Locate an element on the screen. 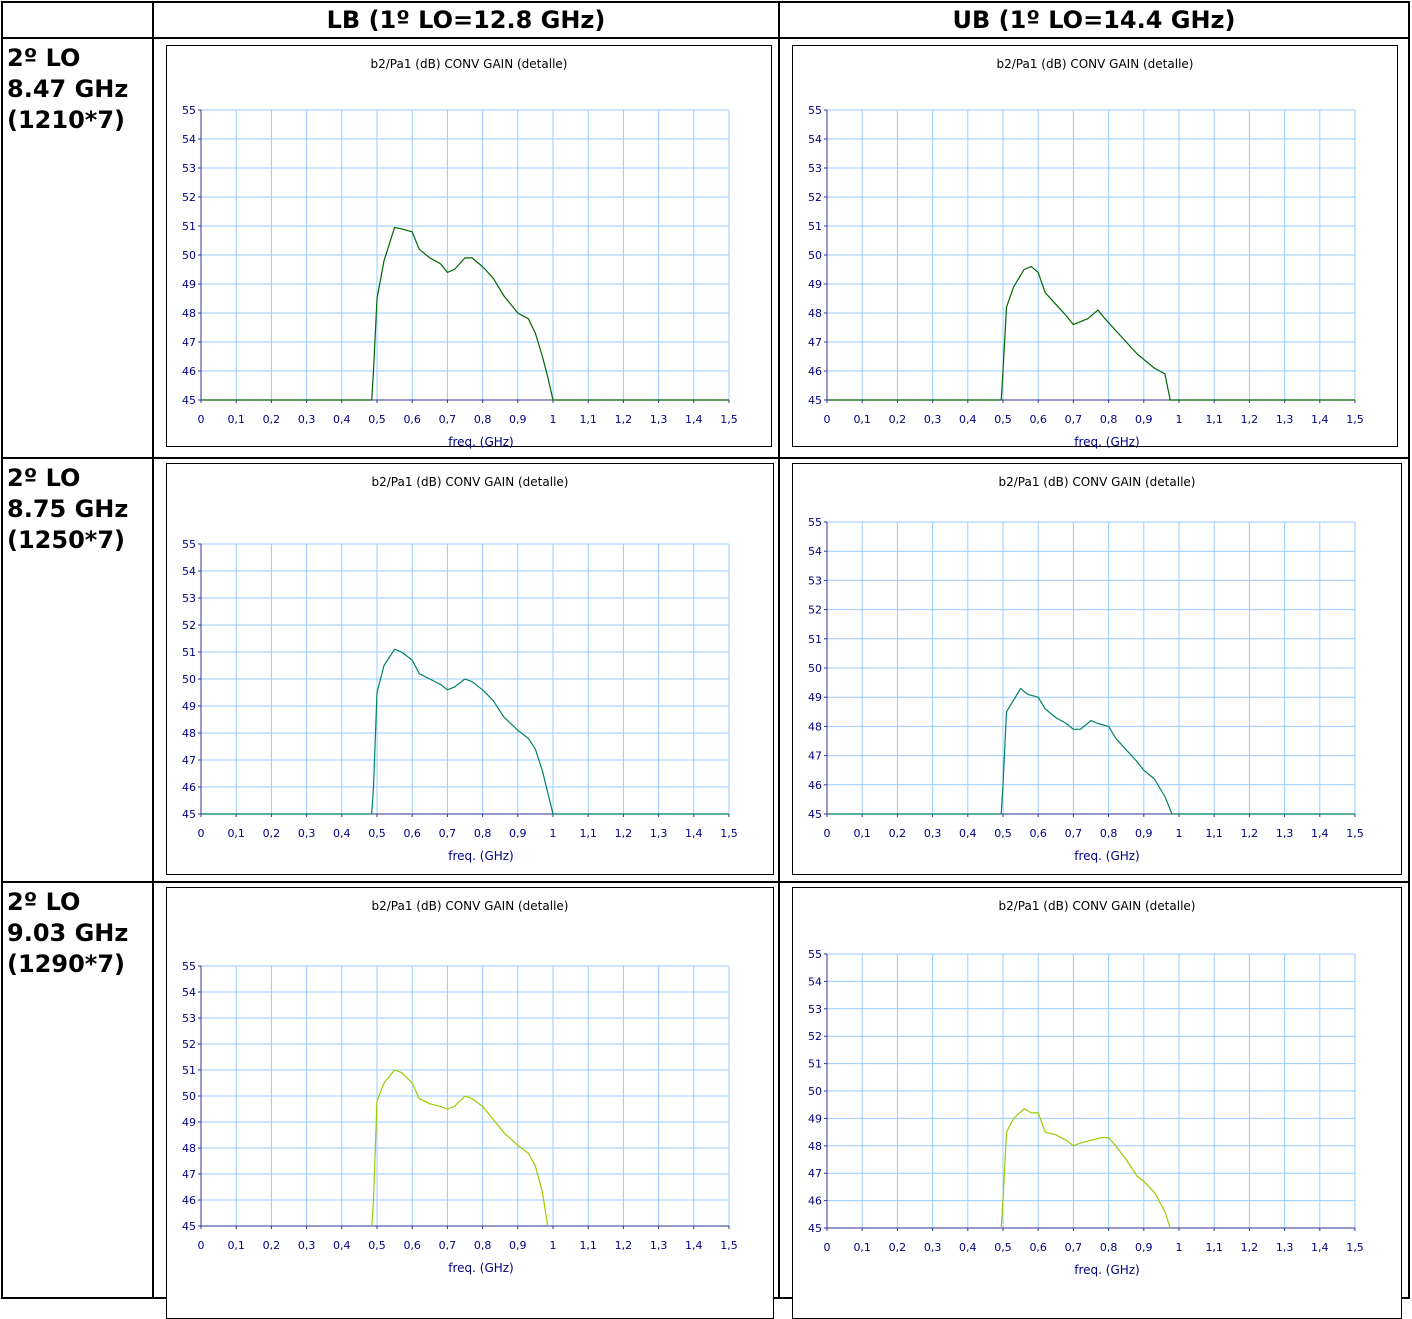  column-header-ub: UB (1º LO=14.4 GHz) is located at coordinates (1094, 20).